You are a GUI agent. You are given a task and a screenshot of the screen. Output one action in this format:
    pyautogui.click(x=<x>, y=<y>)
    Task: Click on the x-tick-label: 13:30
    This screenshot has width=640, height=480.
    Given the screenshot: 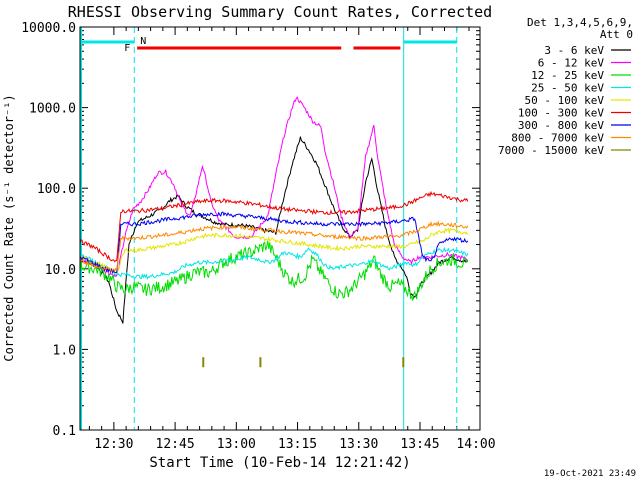 What is the action you would take?
    pyautogui.click(x=358, y=444)
    